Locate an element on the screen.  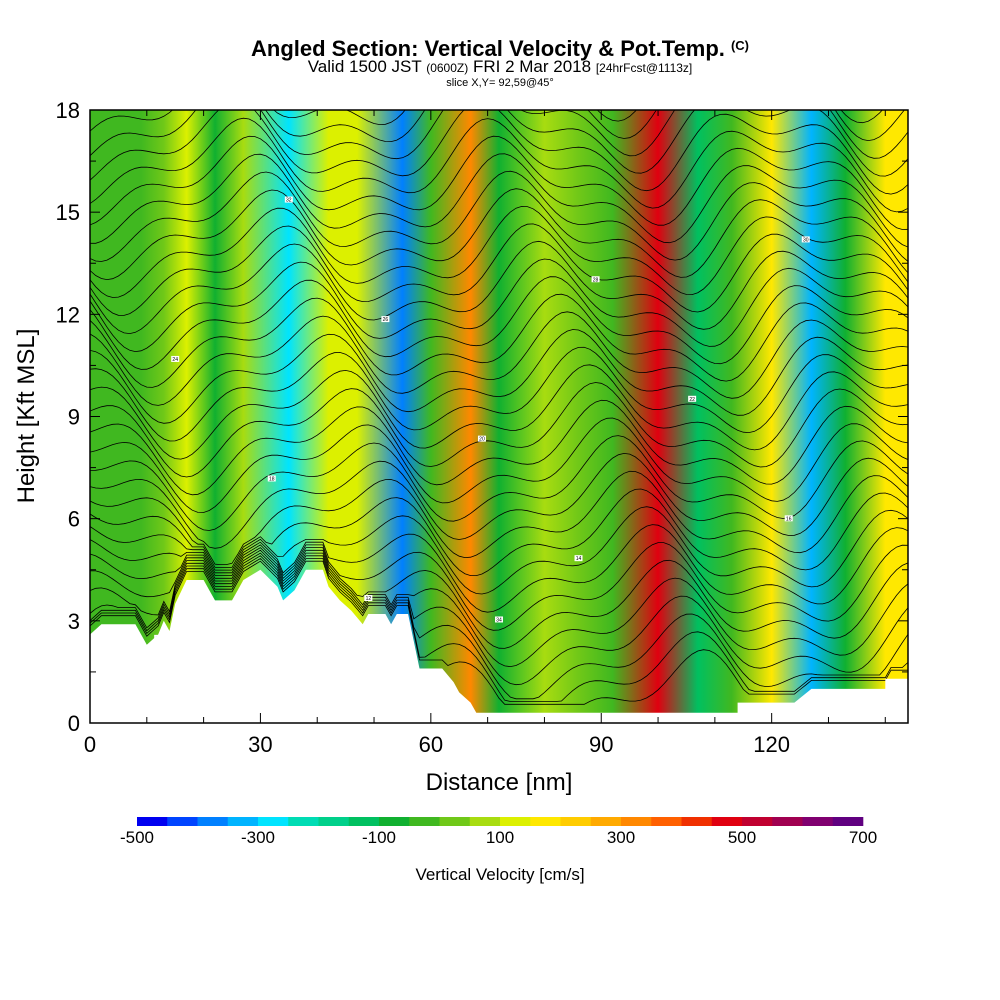
theta-label: 34 is located at coordinates (499, 620).